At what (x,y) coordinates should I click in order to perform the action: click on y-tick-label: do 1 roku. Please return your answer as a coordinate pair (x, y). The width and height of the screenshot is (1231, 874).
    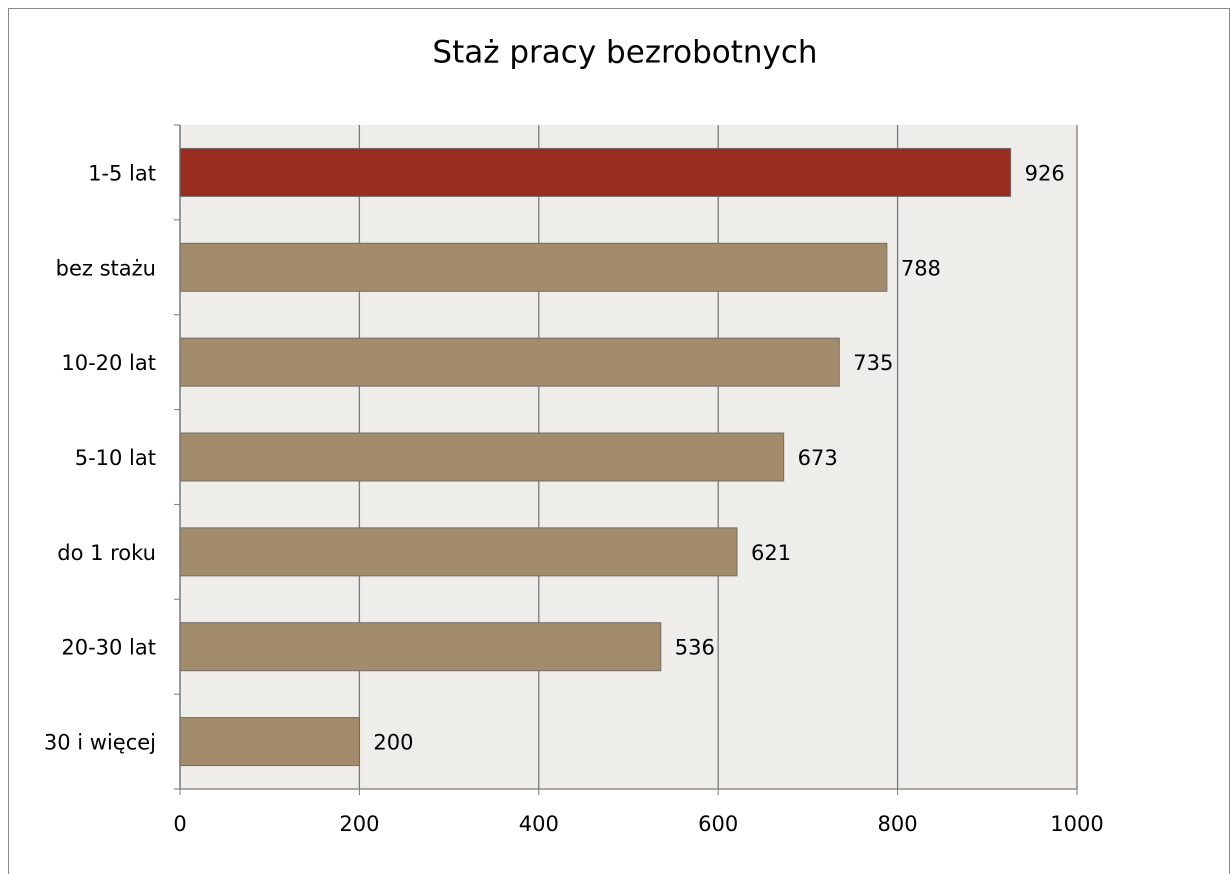
    Looking at the image, I should click on (106, 553).